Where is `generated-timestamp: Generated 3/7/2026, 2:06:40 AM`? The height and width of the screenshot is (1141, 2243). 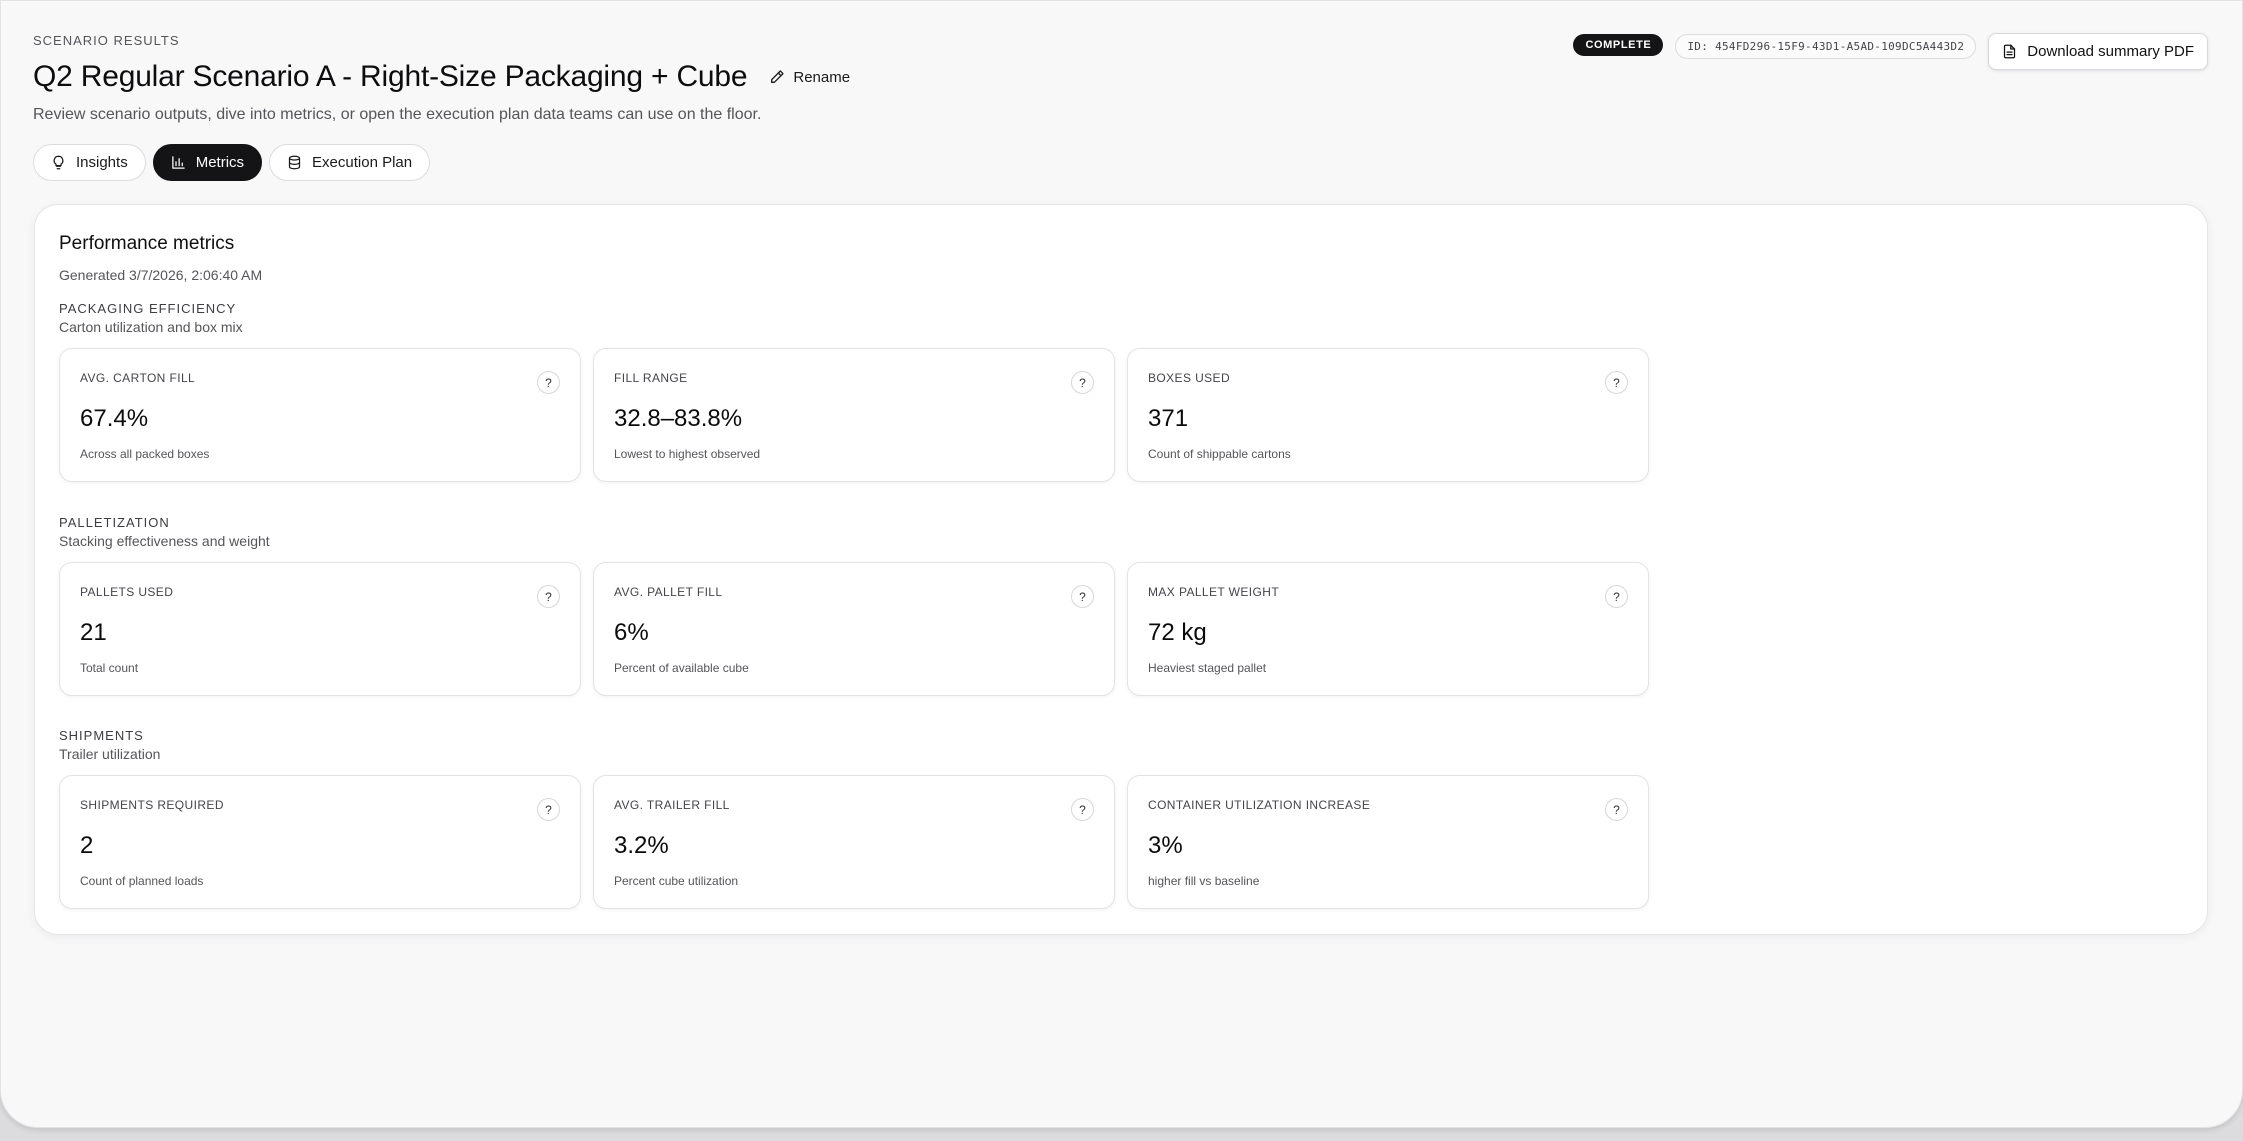 generated-timestamp: Generated 3/7/2026, 2:06:40 AM is located at coordinates (161, 275).